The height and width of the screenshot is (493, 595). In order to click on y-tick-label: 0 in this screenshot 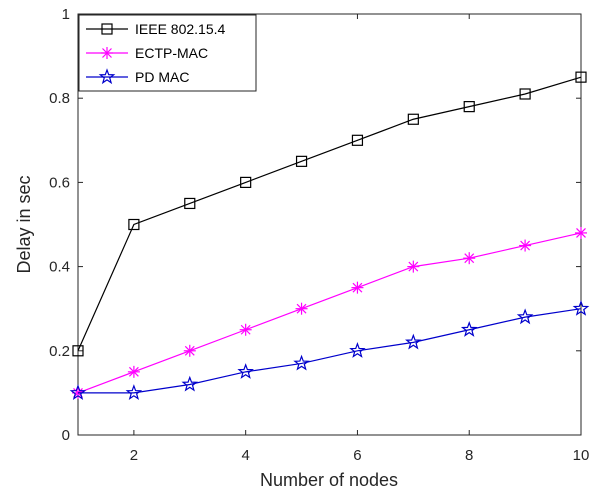, I will do `click(66, 435)`.